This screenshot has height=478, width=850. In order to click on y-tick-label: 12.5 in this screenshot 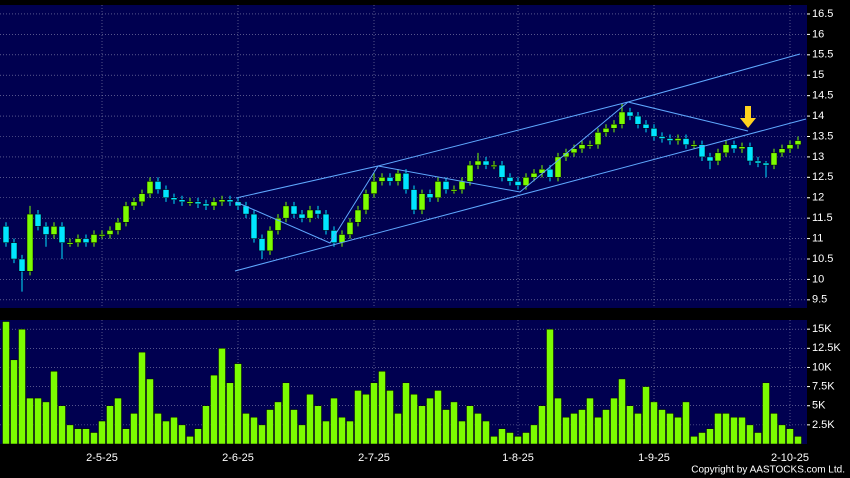, I will do `click(822, 177)`.